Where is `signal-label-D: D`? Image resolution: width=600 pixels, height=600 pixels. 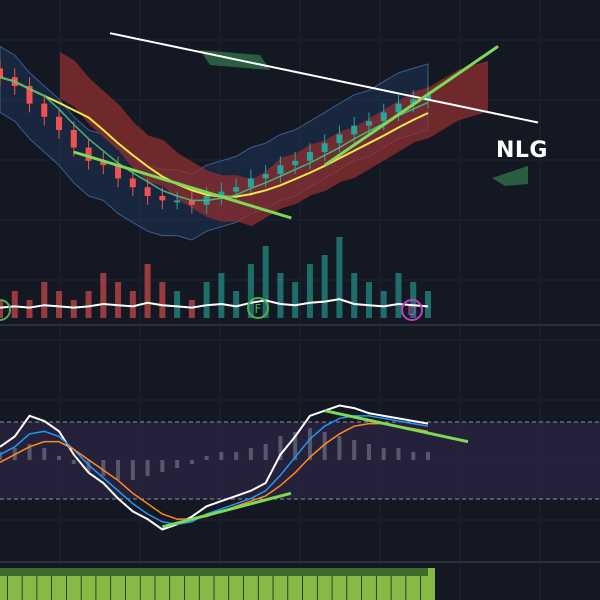 signal-label-D: D is located at coordinates (411, 311).